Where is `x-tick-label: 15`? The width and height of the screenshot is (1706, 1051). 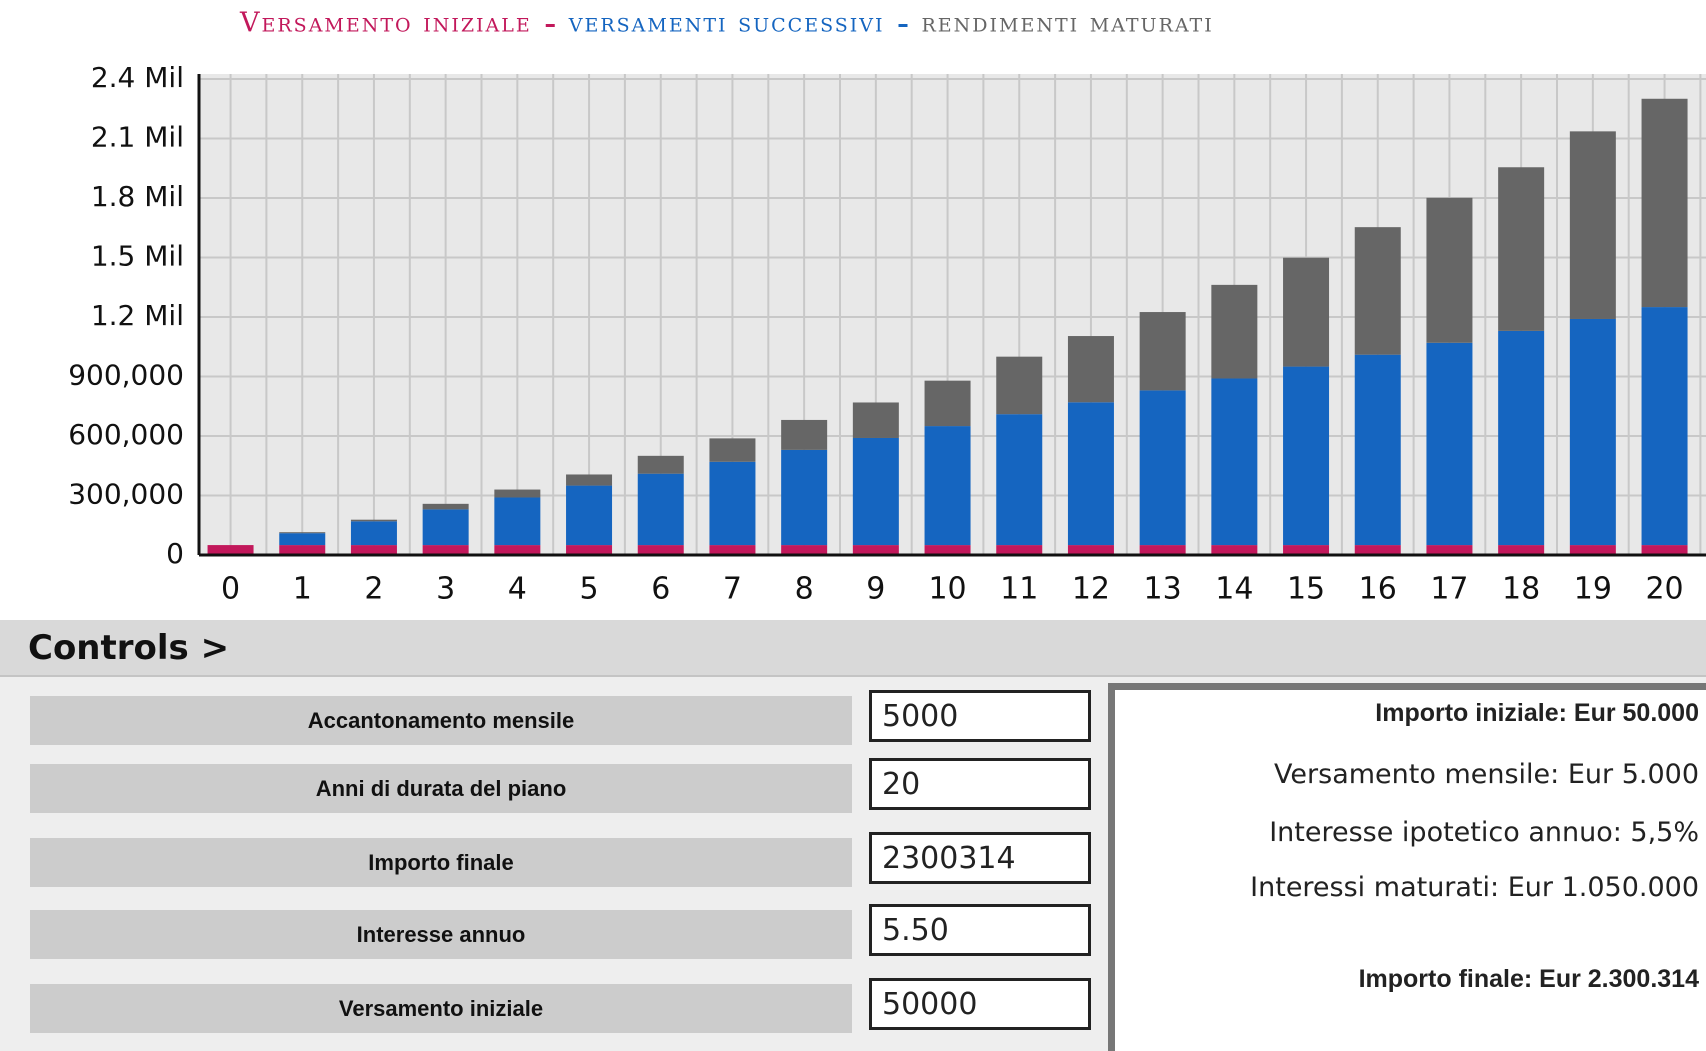 x-tick-label: 15 is located at coordinates (1306, 589).